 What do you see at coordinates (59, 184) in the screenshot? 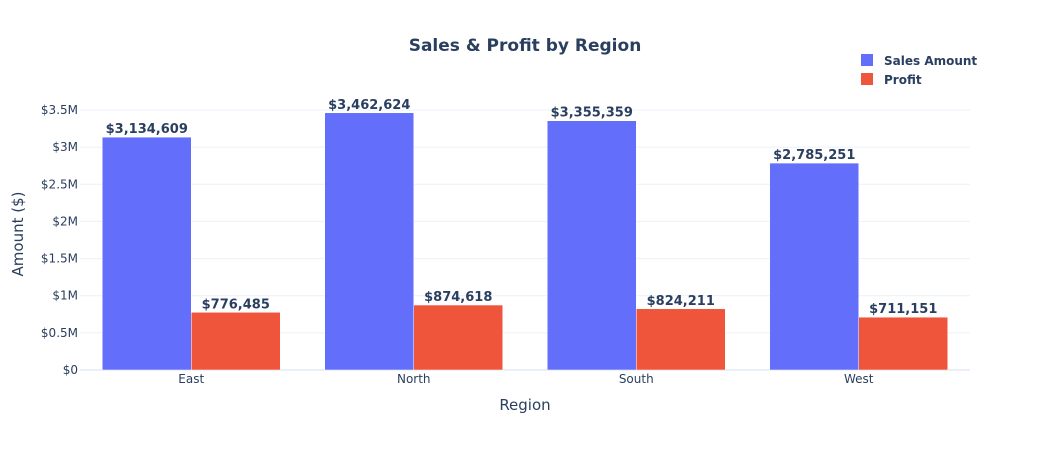
I see `y-tick-label: $2.5M` at bounding box center [59, 184].